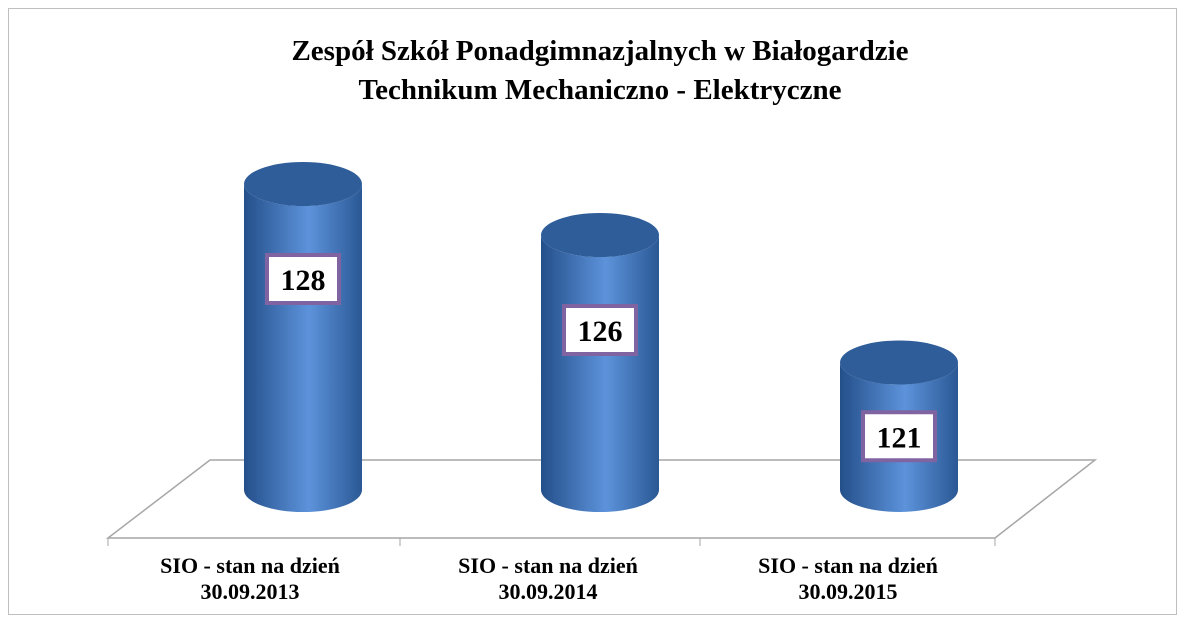  I want to click on x-tick-label: SIO - stan na dzień 30.09.2013, so click(250, 578).